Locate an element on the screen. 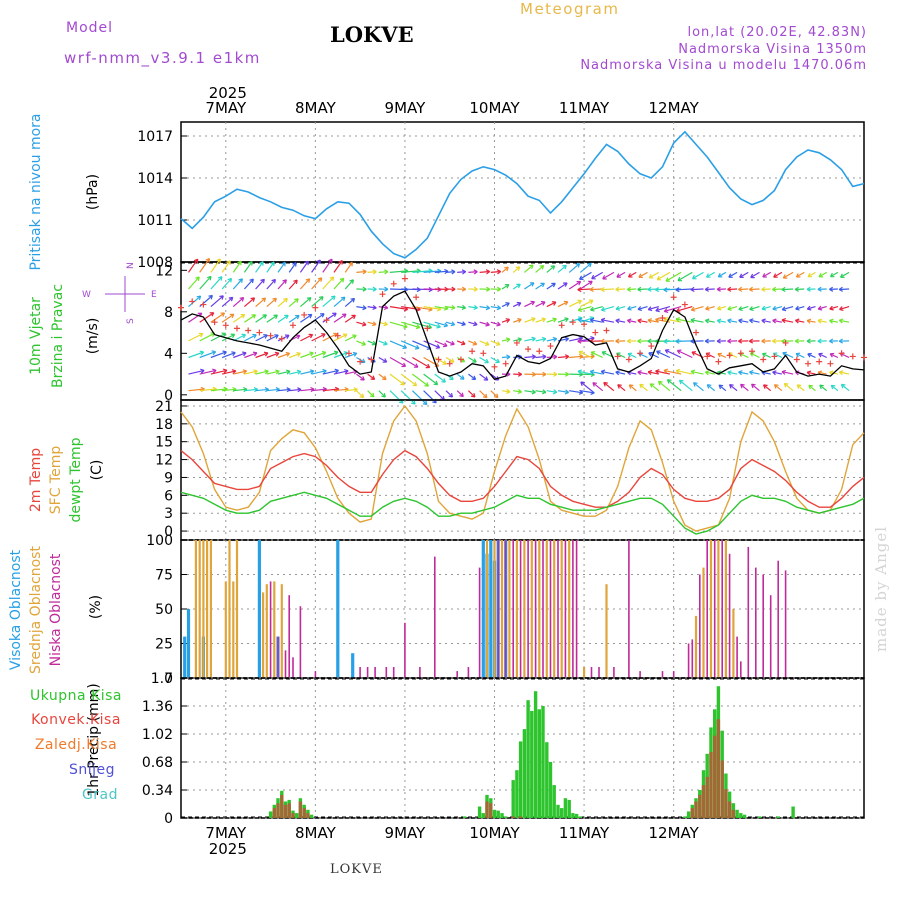 Image resolution: width=900 pixels, height=900 pixels. x-axis-bottom-day-label: 12MAY is located at coordinates (674, 833).